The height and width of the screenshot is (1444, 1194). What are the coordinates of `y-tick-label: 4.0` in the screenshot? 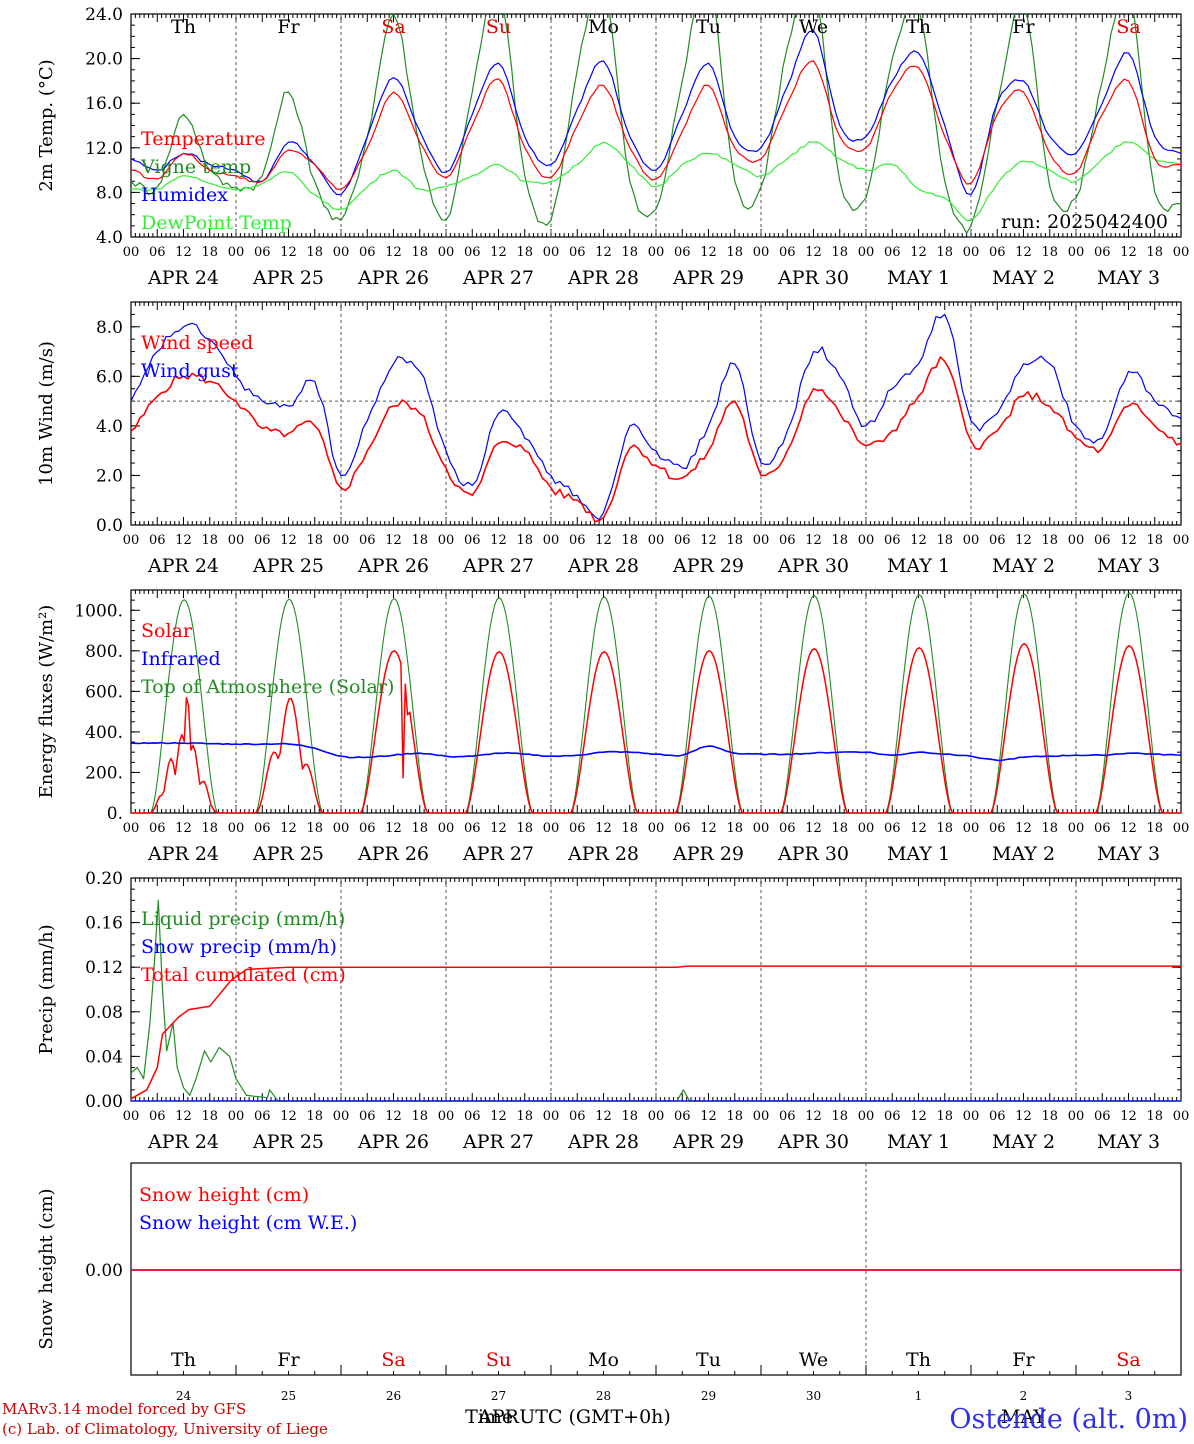 It's located at (109, 427).